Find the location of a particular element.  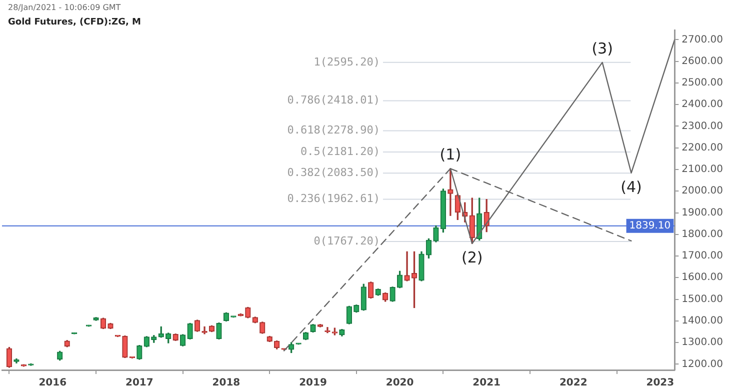

y-tick-label: 1600.00 is located at coordinates (703, 278).